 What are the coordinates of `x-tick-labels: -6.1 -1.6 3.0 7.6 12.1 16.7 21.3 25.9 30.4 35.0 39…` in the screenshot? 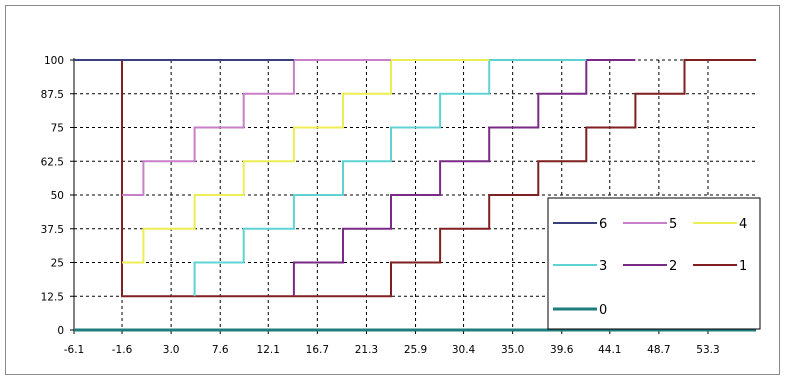 It's located at (392, 350).